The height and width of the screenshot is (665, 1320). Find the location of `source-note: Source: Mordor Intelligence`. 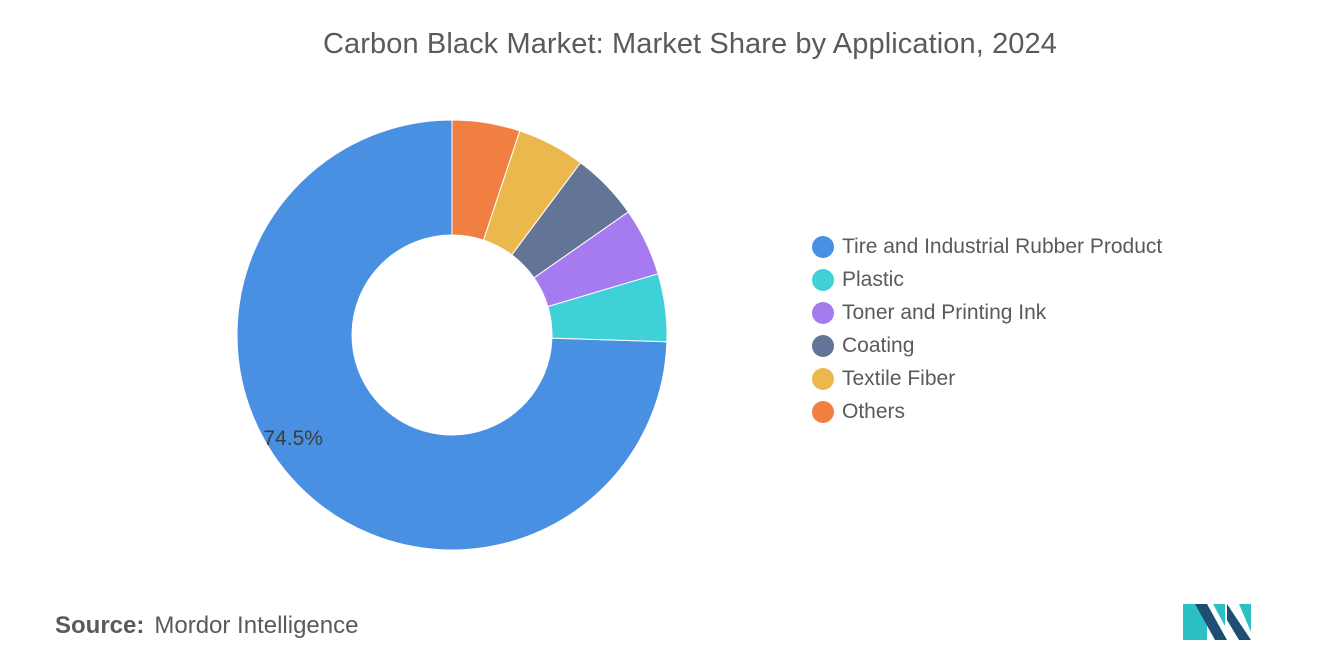

source-note: Source: Mordor Intelligence is located at coordinates (206, 626).